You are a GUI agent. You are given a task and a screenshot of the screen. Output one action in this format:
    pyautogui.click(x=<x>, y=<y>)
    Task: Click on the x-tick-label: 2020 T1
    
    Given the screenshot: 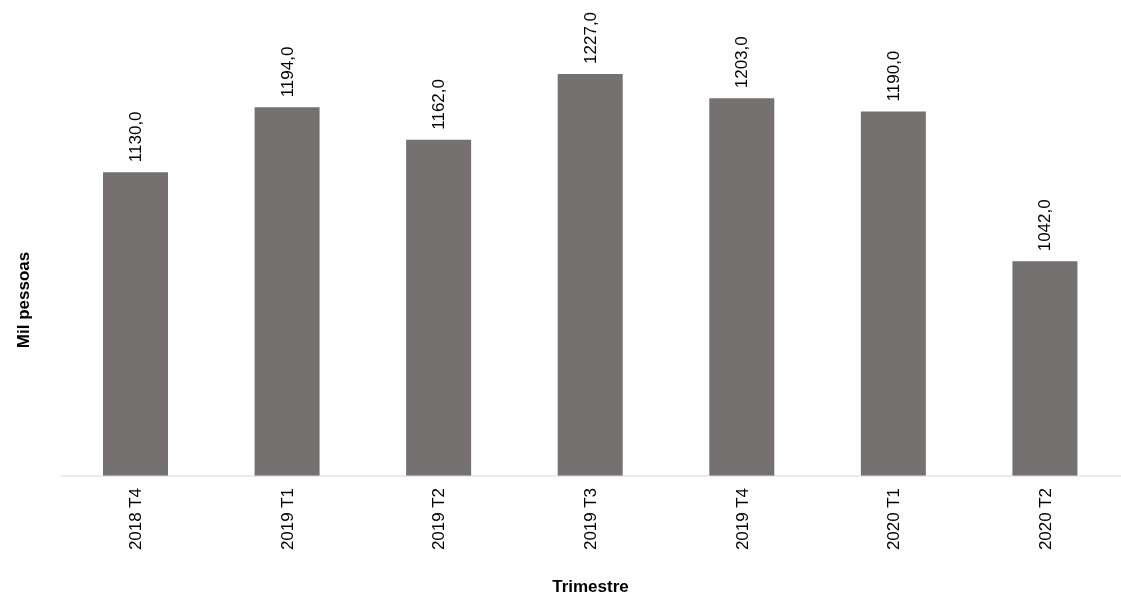 What is the action you would take?
    pyautogui.click(x=894, y=519)
    